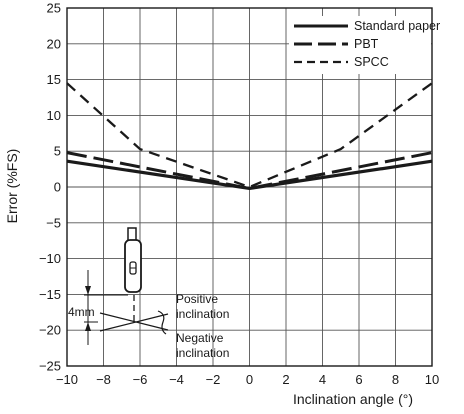 The width and height of the screenshot is (464, 414). Describe the element at coordinates (395, 379) in the screenshot. I see `x-tick-label: 8` at that location.